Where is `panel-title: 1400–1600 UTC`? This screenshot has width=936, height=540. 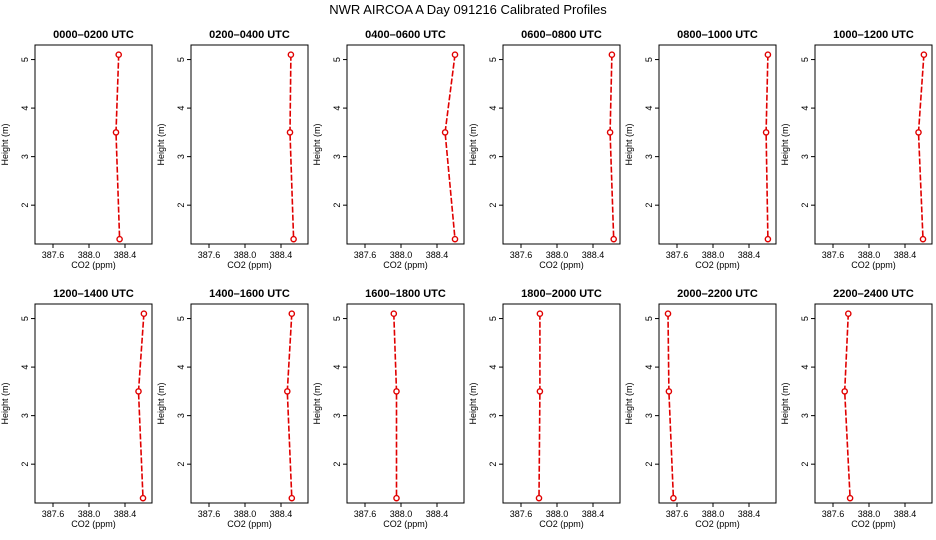 panel-title: 1400–1600 UTC is located at coordinates (249, 294).